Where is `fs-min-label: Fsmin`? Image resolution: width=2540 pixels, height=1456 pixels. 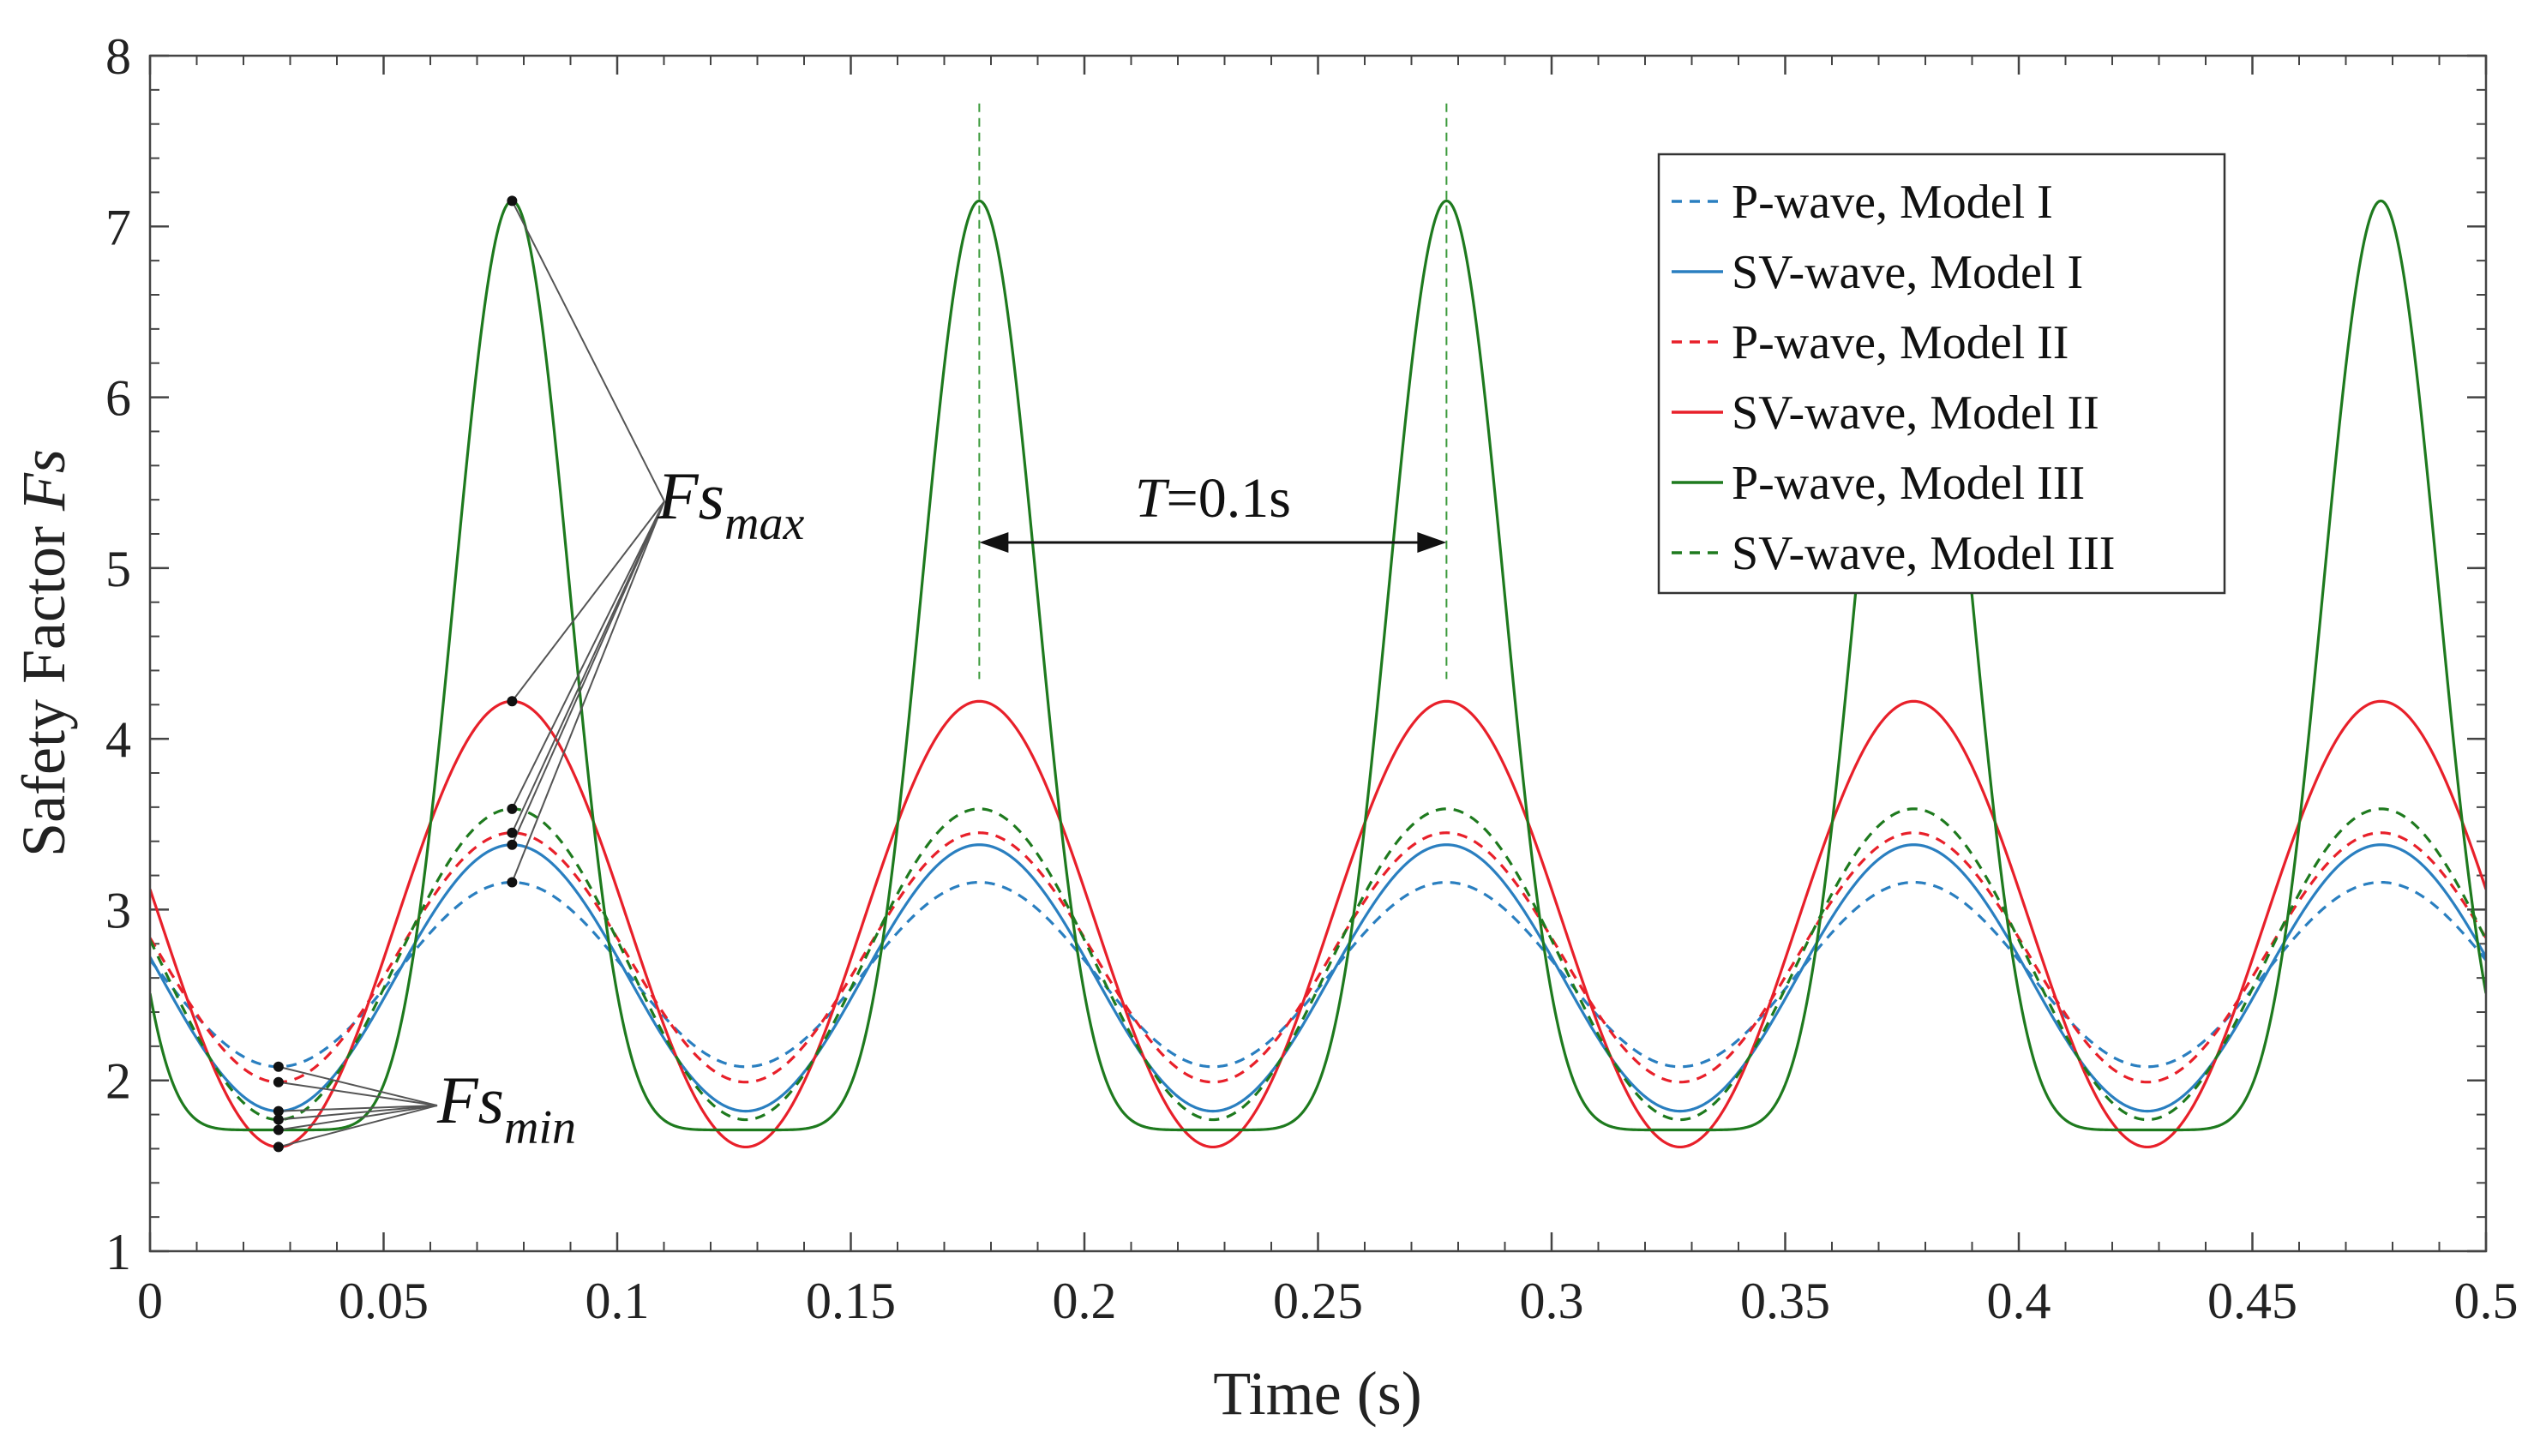
fs-min-label: Fsmin is located at coordinates (506, 1109).